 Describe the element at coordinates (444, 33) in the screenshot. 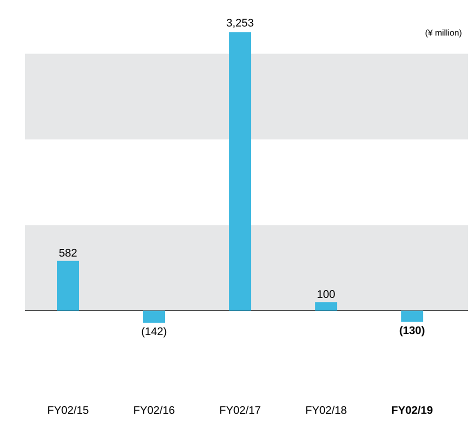

I see `annotation: (¥ million)` at that location.